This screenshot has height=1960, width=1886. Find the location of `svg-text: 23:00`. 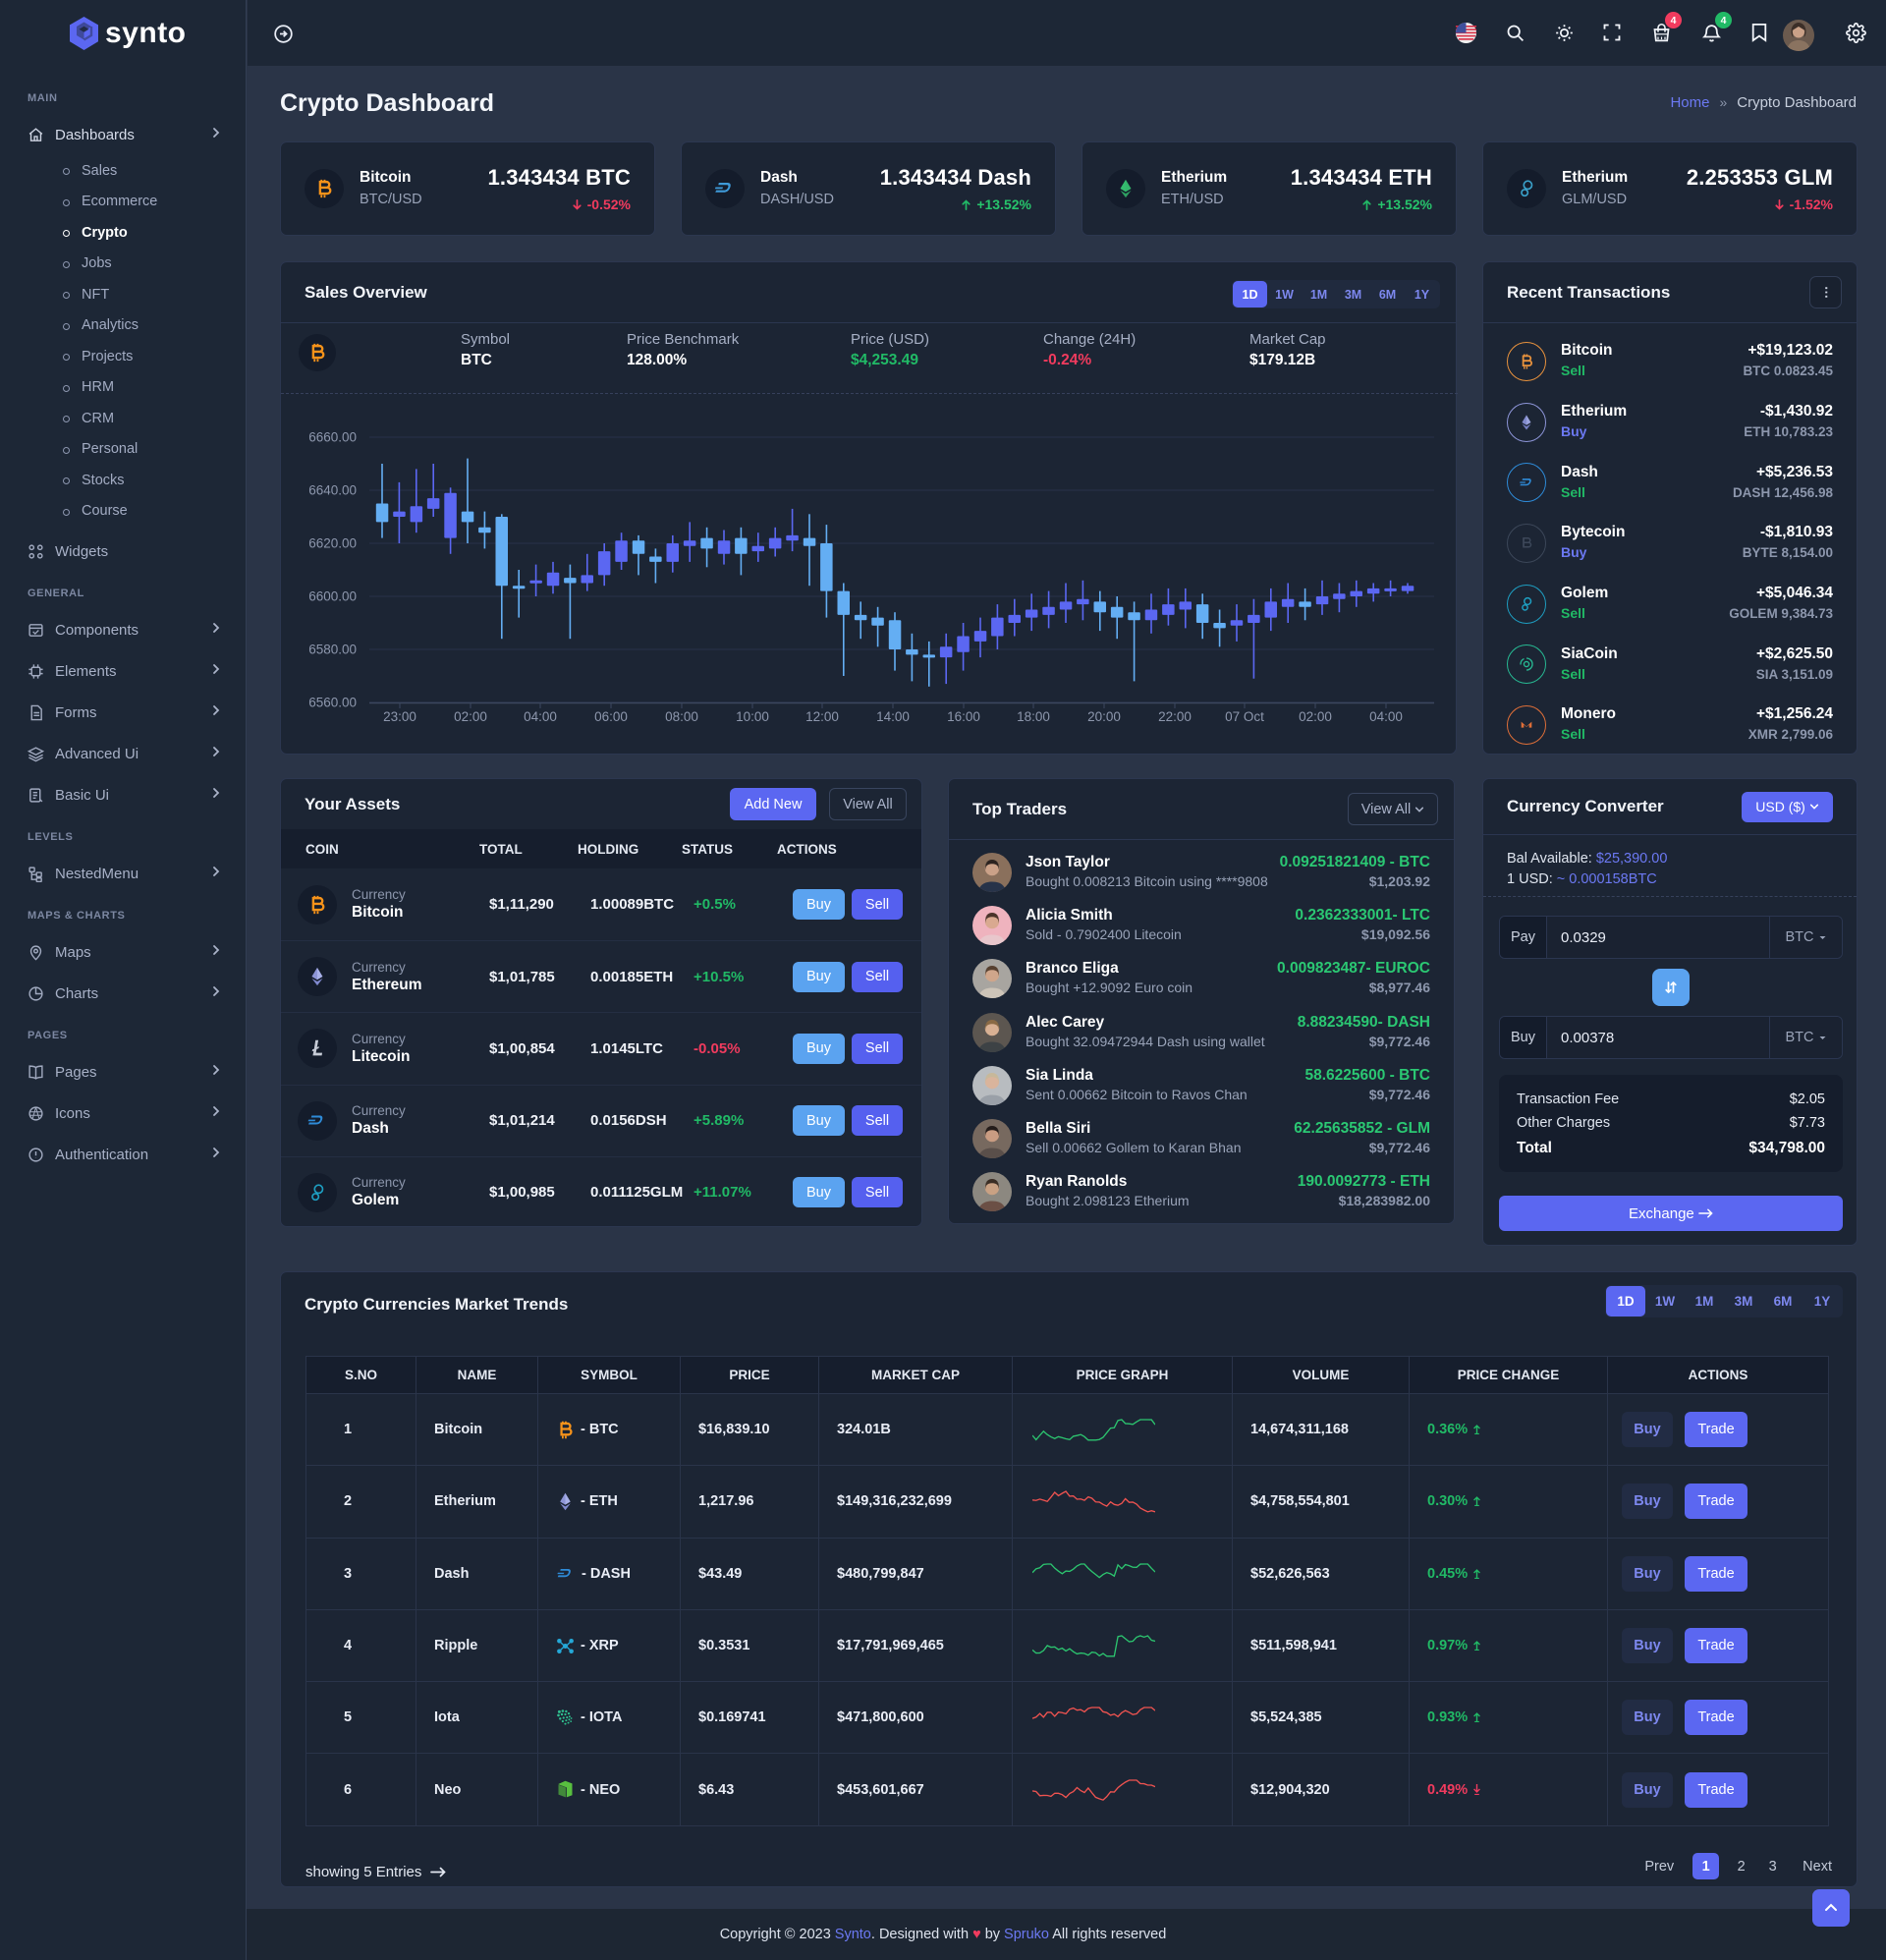

svg-text: 23:00 is located at coordinates (399, 716).